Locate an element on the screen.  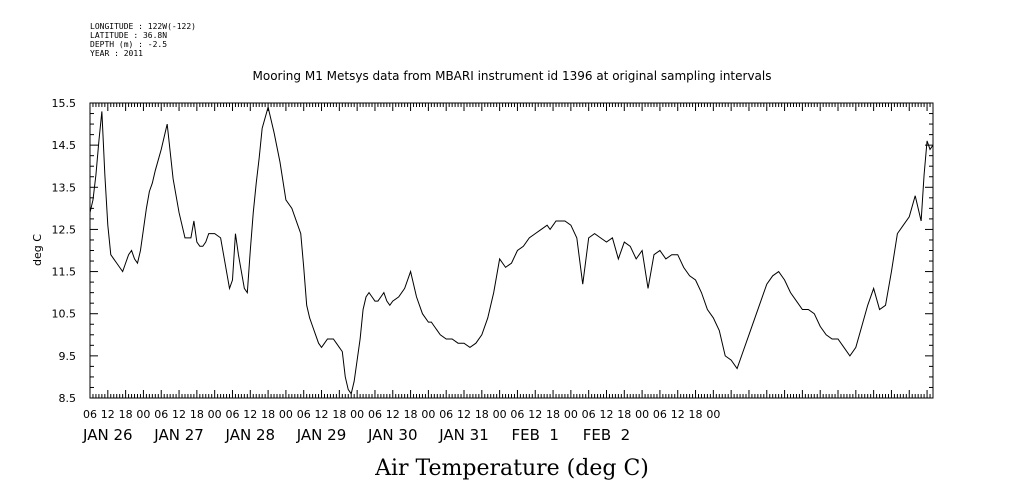
y-tick-label: 9.5 is located at coordinates (68, 356).